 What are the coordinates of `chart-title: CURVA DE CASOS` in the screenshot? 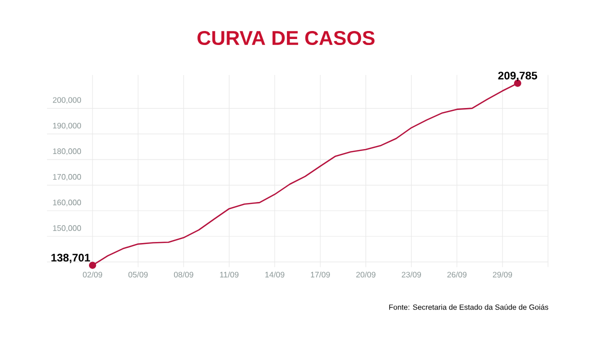 It's located at (286, 38).